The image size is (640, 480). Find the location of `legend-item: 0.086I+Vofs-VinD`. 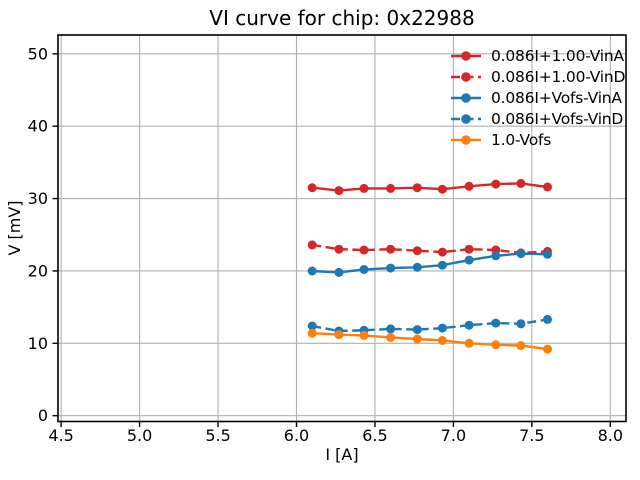

legend-item: 0.086I+Vofs-VinD is located at coordinates (537, 119).